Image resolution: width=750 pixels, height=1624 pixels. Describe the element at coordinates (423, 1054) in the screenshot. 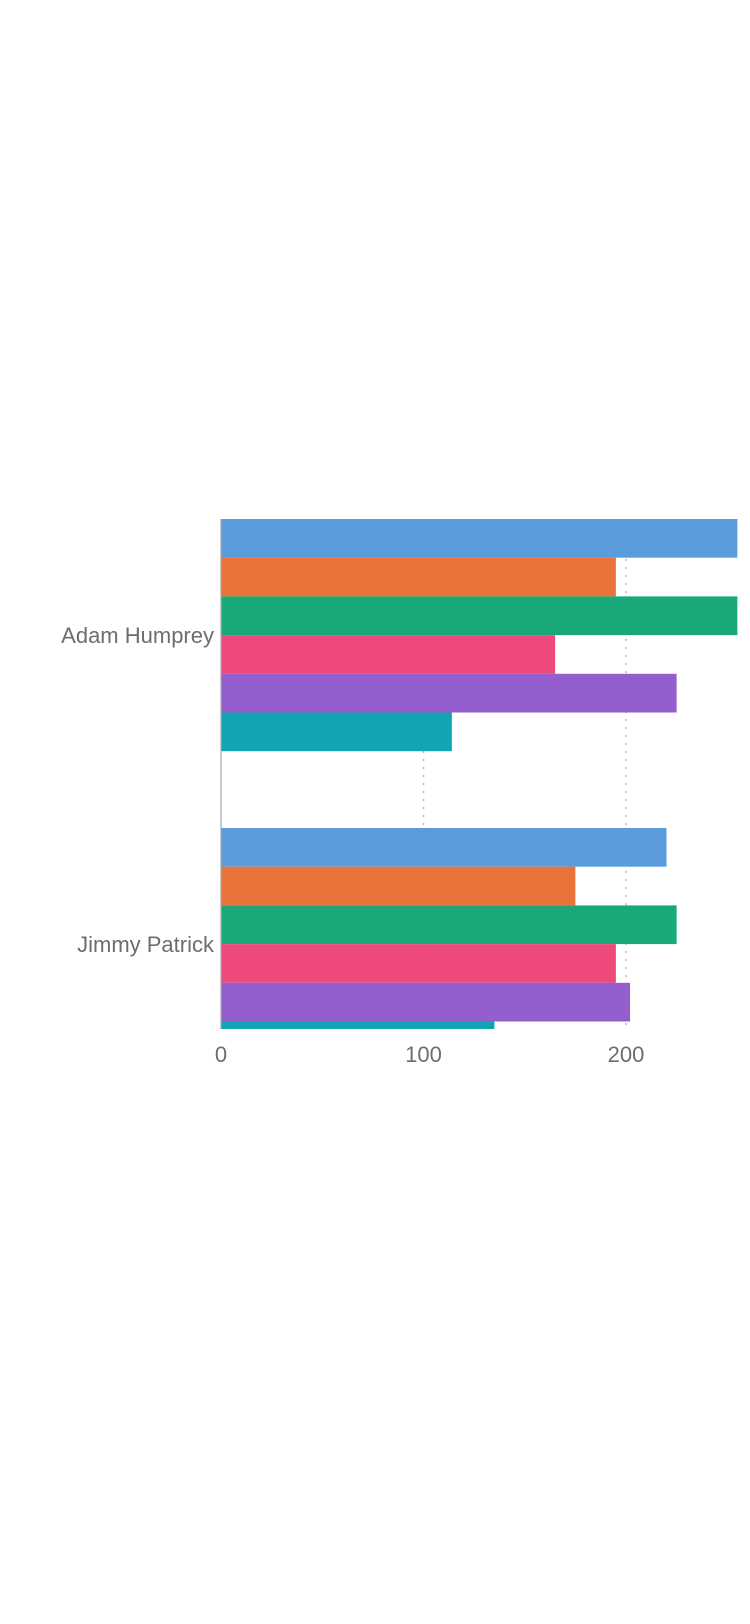

I see `x-tick-label-100: 100` at that location.